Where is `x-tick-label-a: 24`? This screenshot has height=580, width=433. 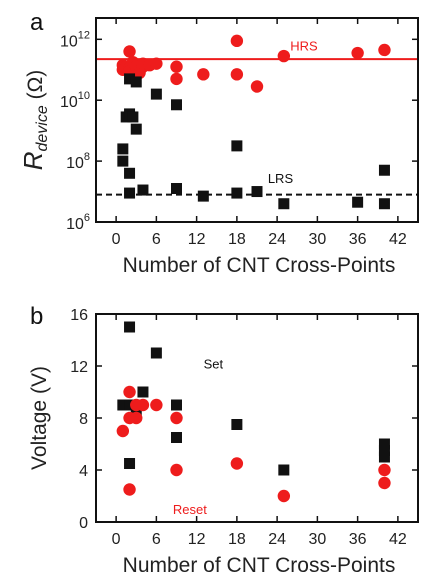
x-tick-label-a: 24 is located at coordinates (277, 239).